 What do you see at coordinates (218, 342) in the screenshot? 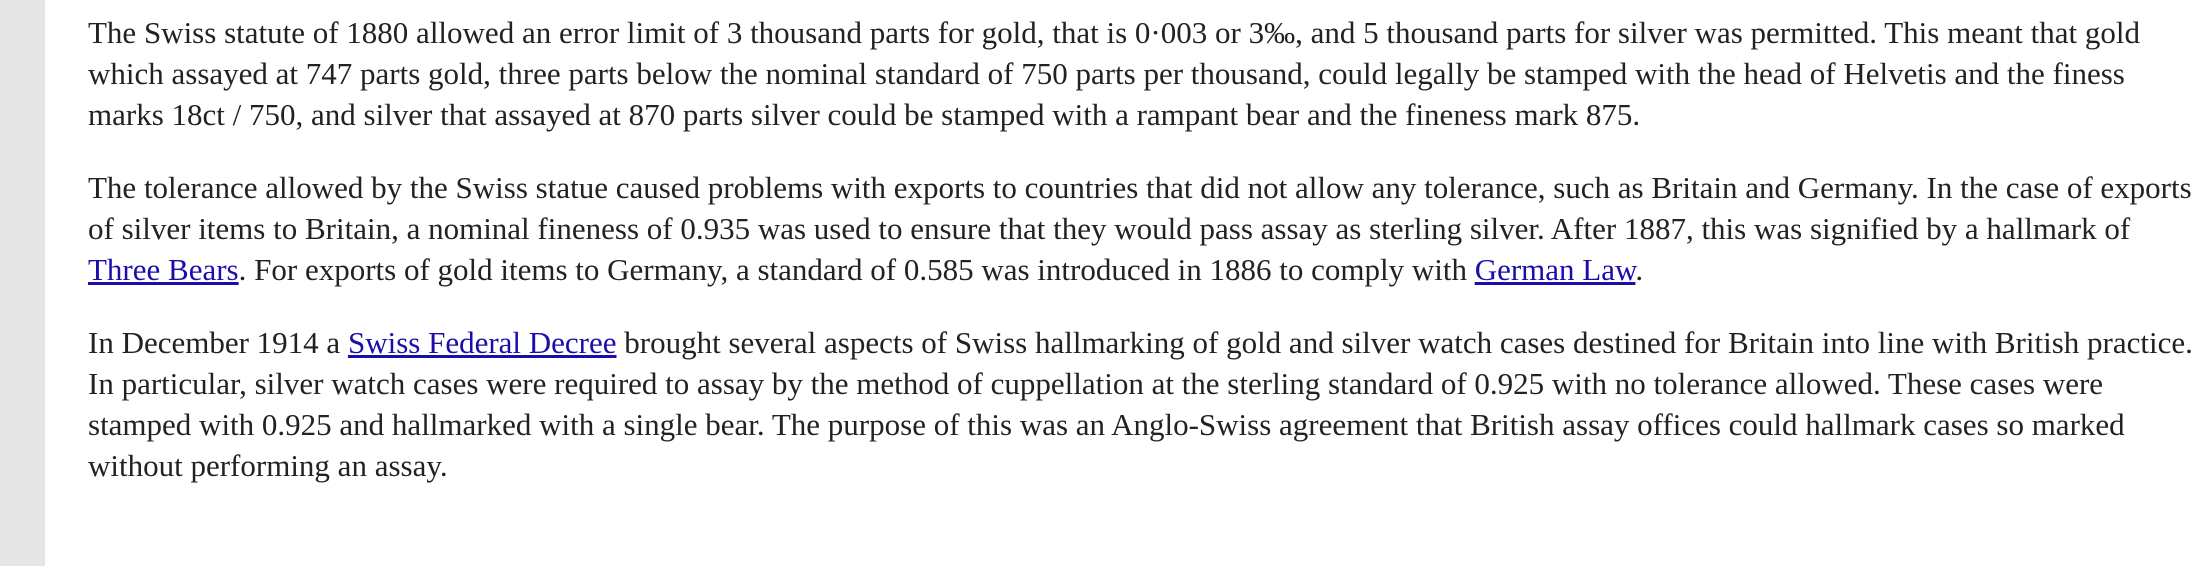
I see `paragraph-text: In December 1914 a` at bounding box center [218, 342].